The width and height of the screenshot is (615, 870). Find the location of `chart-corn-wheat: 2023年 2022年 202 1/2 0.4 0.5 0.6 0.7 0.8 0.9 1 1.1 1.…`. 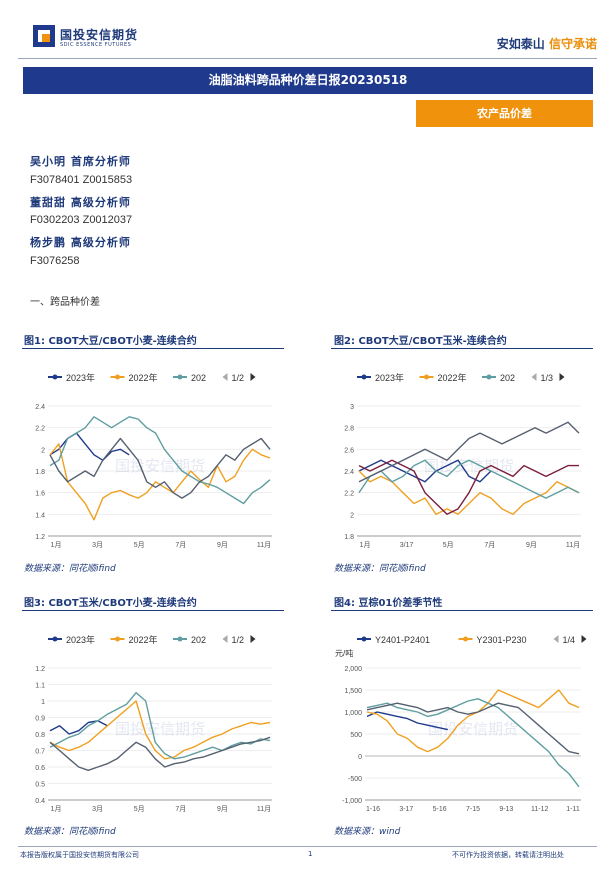

chart-corn-wheat: 2023年 2022年 202 1/2 0.4 0.5 0.6 0.7 0.8 0.9 1 1.1 1.… is located at coordinates (153, 723).